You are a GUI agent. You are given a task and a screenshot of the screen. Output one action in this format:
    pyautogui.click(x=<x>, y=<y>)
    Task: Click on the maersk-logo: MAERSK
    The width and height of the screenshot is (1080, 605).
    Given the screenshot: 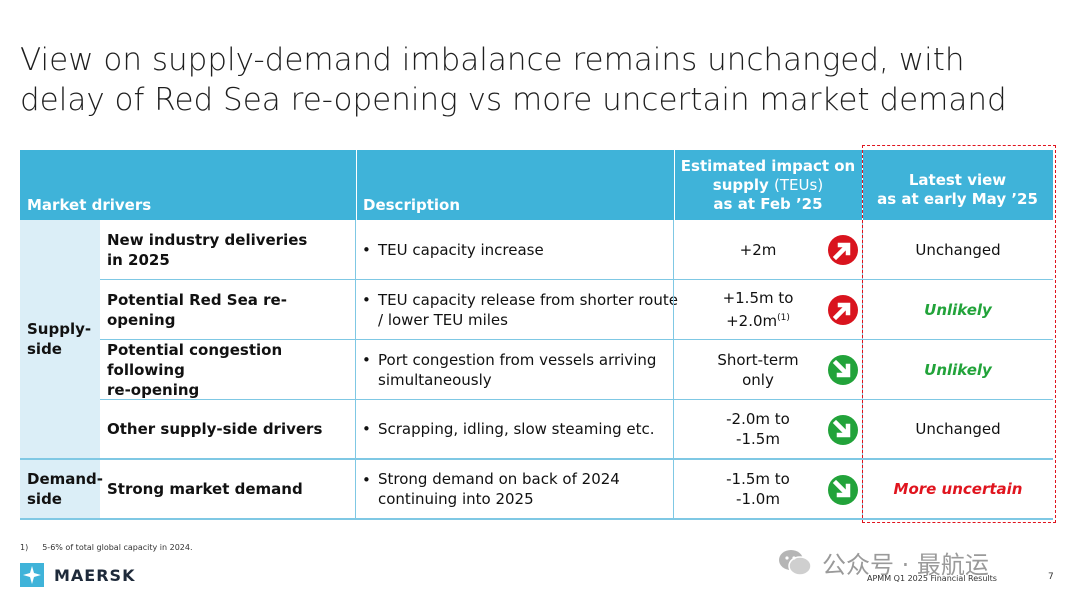 What is the action you would take?
    pyautogui.click(x=77, y=575)
    